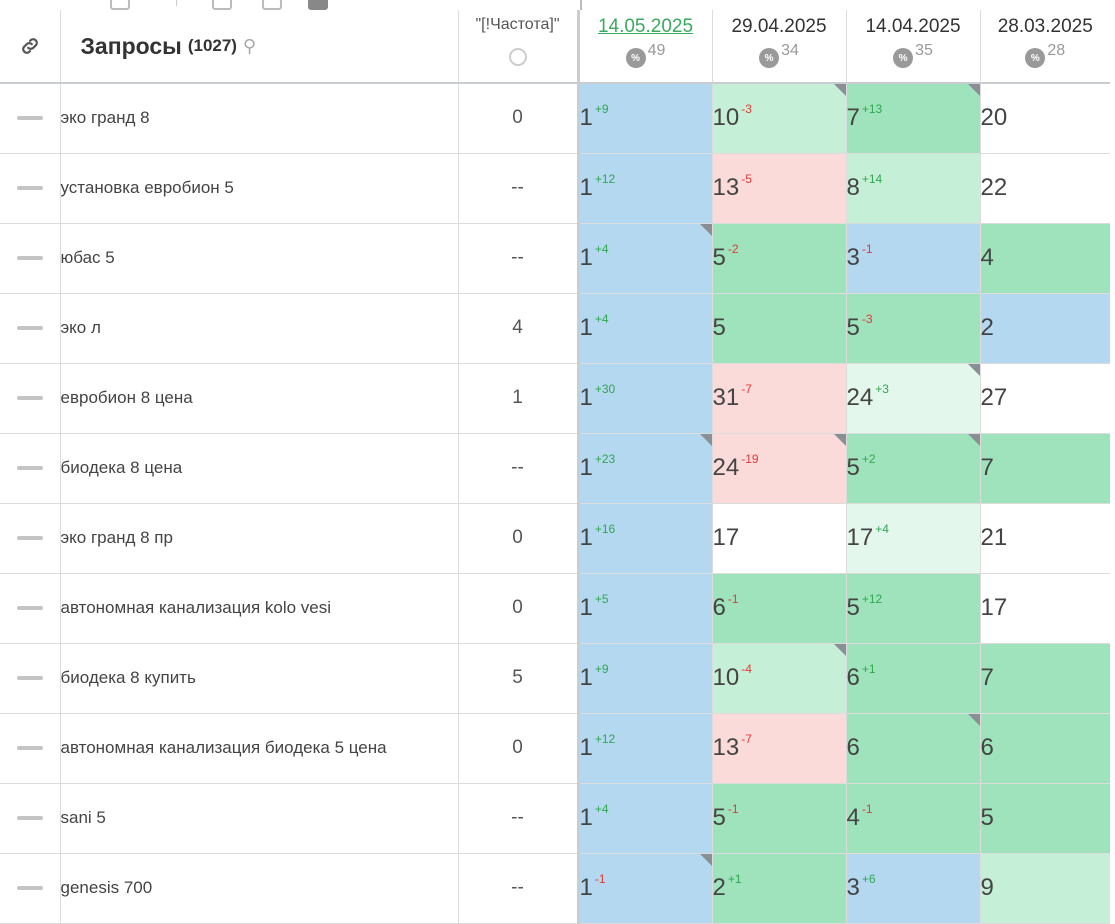 This screenshot has height=924, width=1115. Describe the element at coordinates (913, 678) in the screenshot. I see `position-cell: 6 +1` at that location.